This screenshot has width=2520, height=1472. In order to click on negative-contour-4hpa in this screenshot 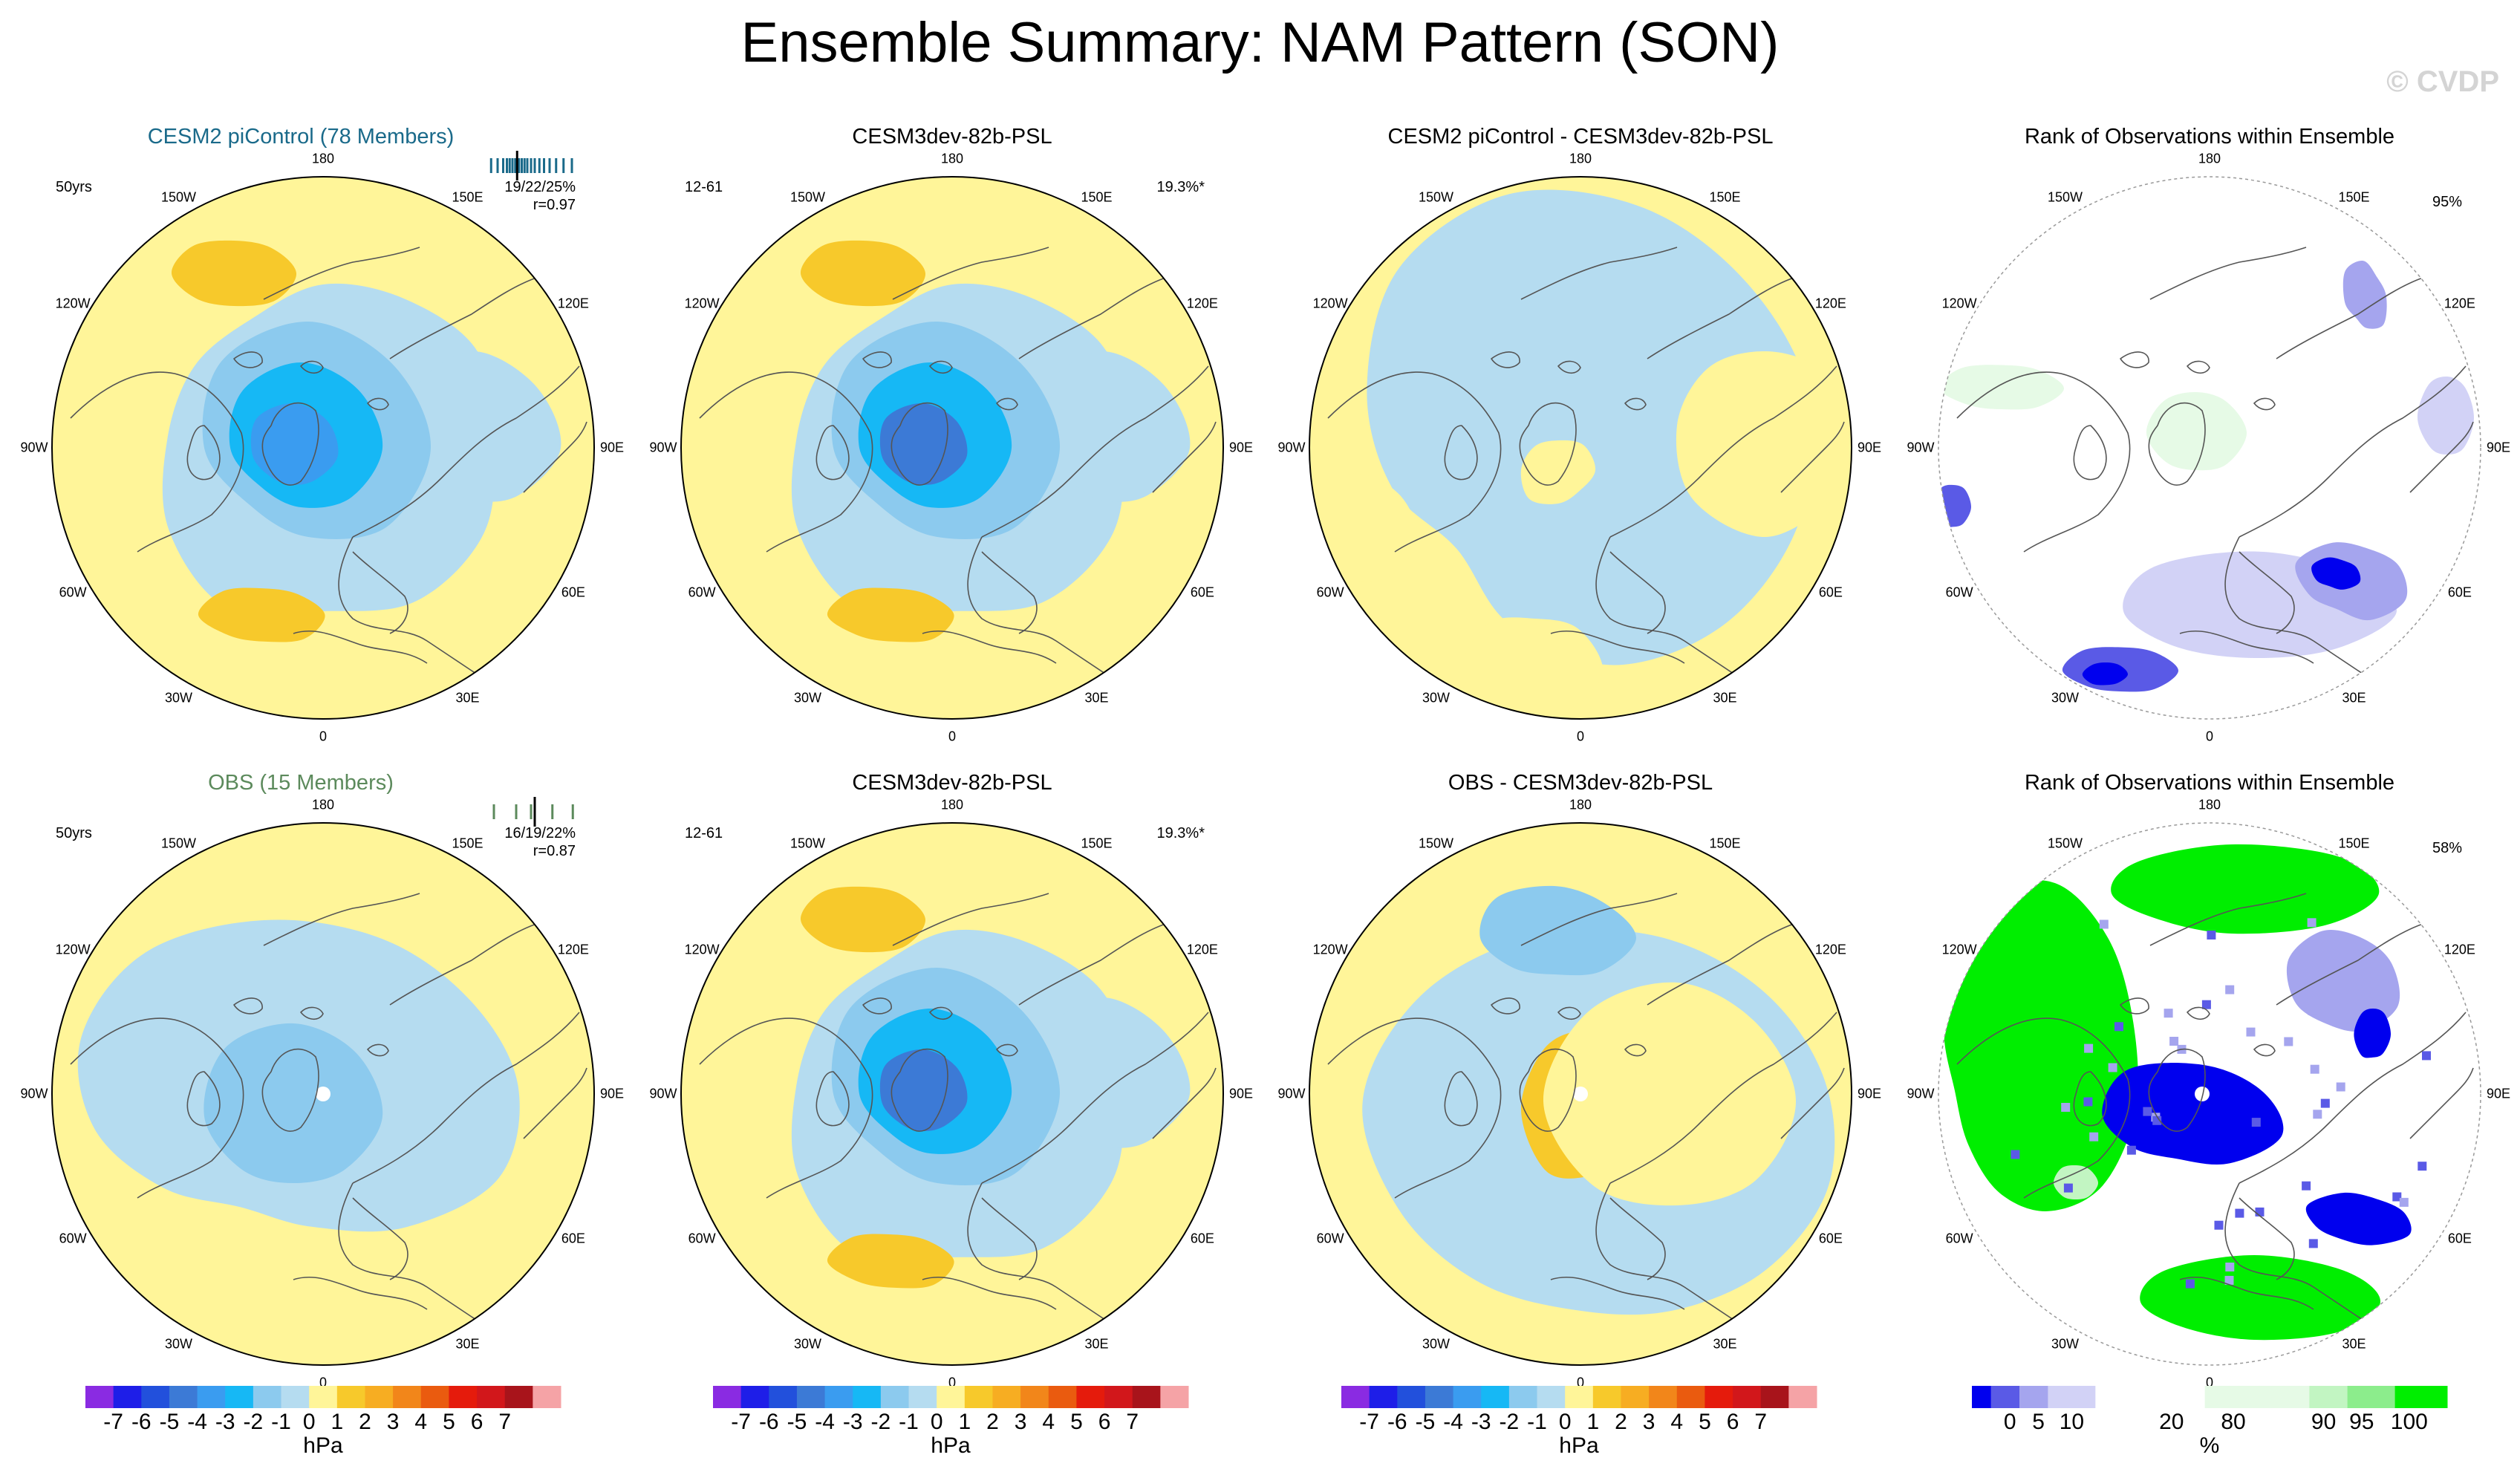, I will do `click(294, 444)`.